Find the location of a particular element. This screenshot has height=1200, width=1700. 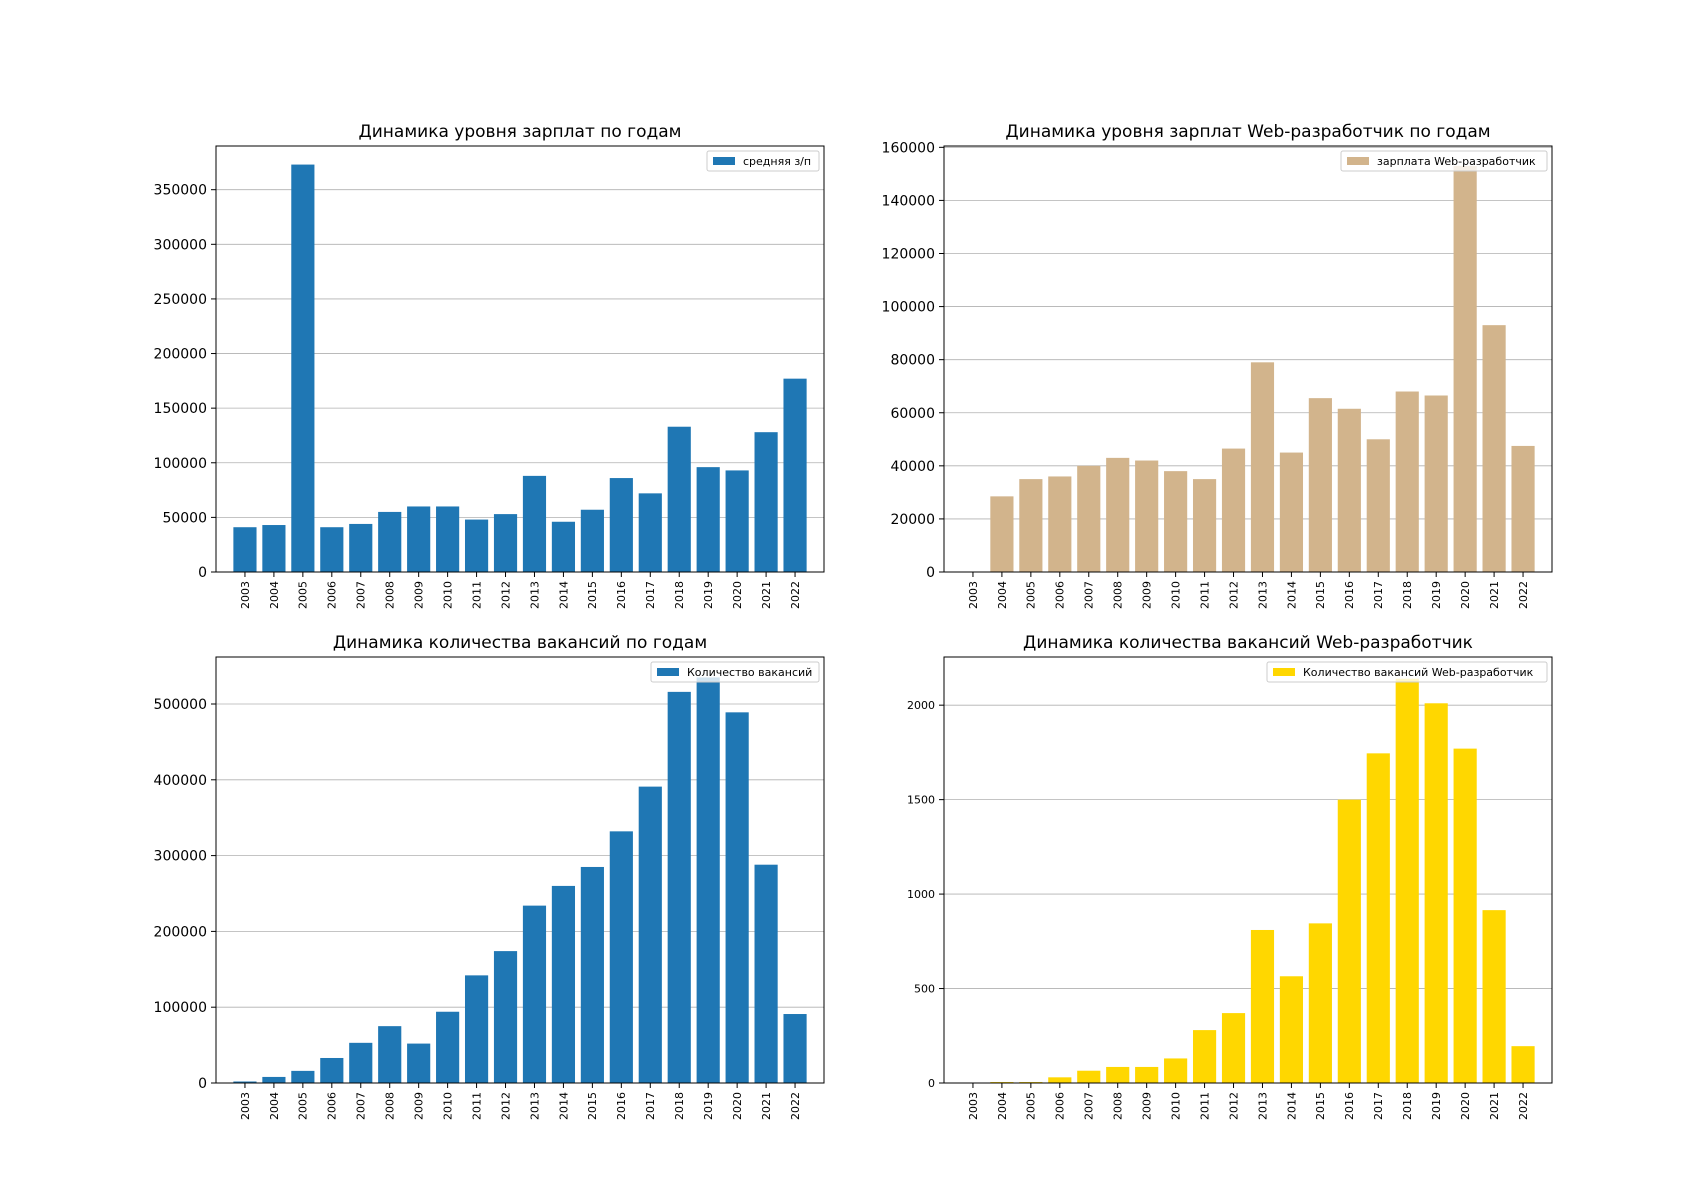

legend: средняя з/п is located at coordinates (763, 161).